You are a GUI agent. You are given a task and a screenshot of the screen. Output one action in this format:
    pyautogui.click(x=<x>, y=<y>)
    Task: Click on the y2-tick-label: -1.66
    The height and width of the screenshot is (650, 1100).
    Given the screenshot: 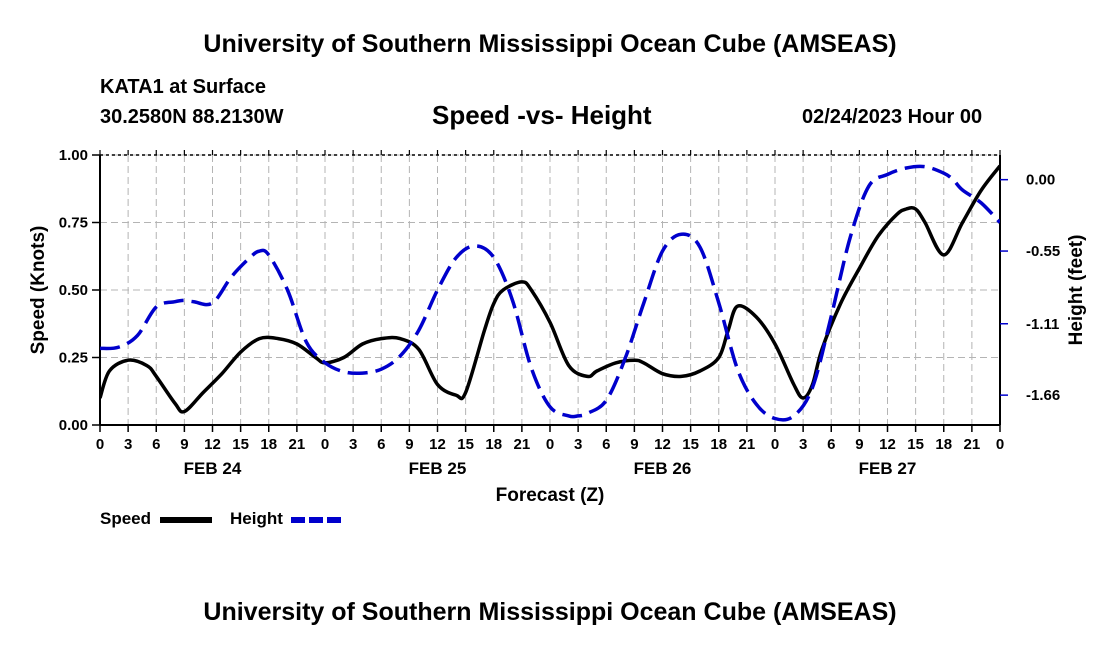 What is the action you would take?
    pyautogui.click(x=1043, y=395)
    